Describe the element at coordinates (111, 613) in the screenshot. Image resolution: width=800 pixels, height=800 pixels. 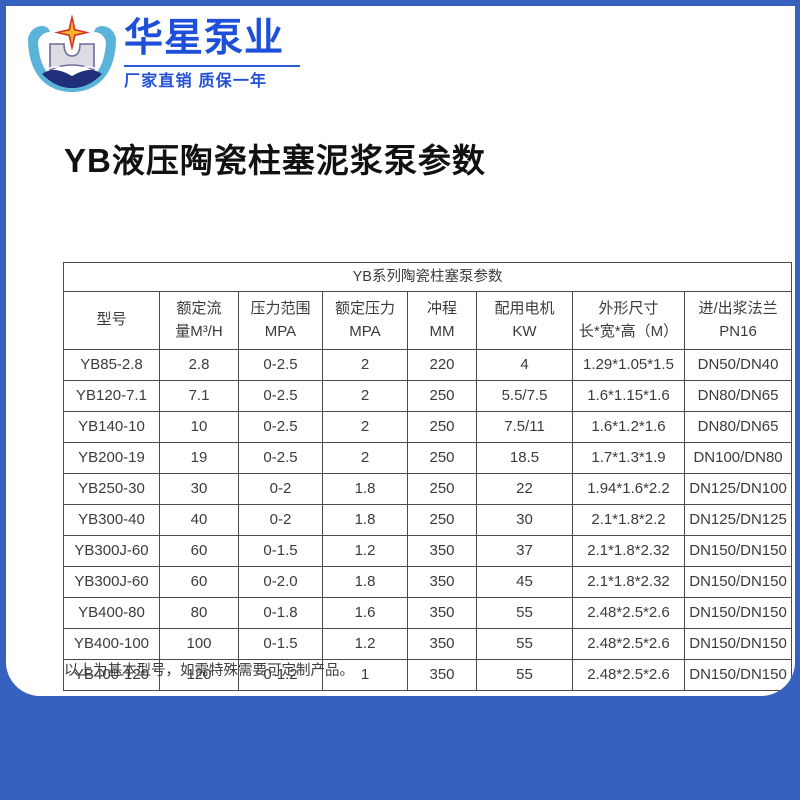
I see `table-cell: YB400-80` at that location.